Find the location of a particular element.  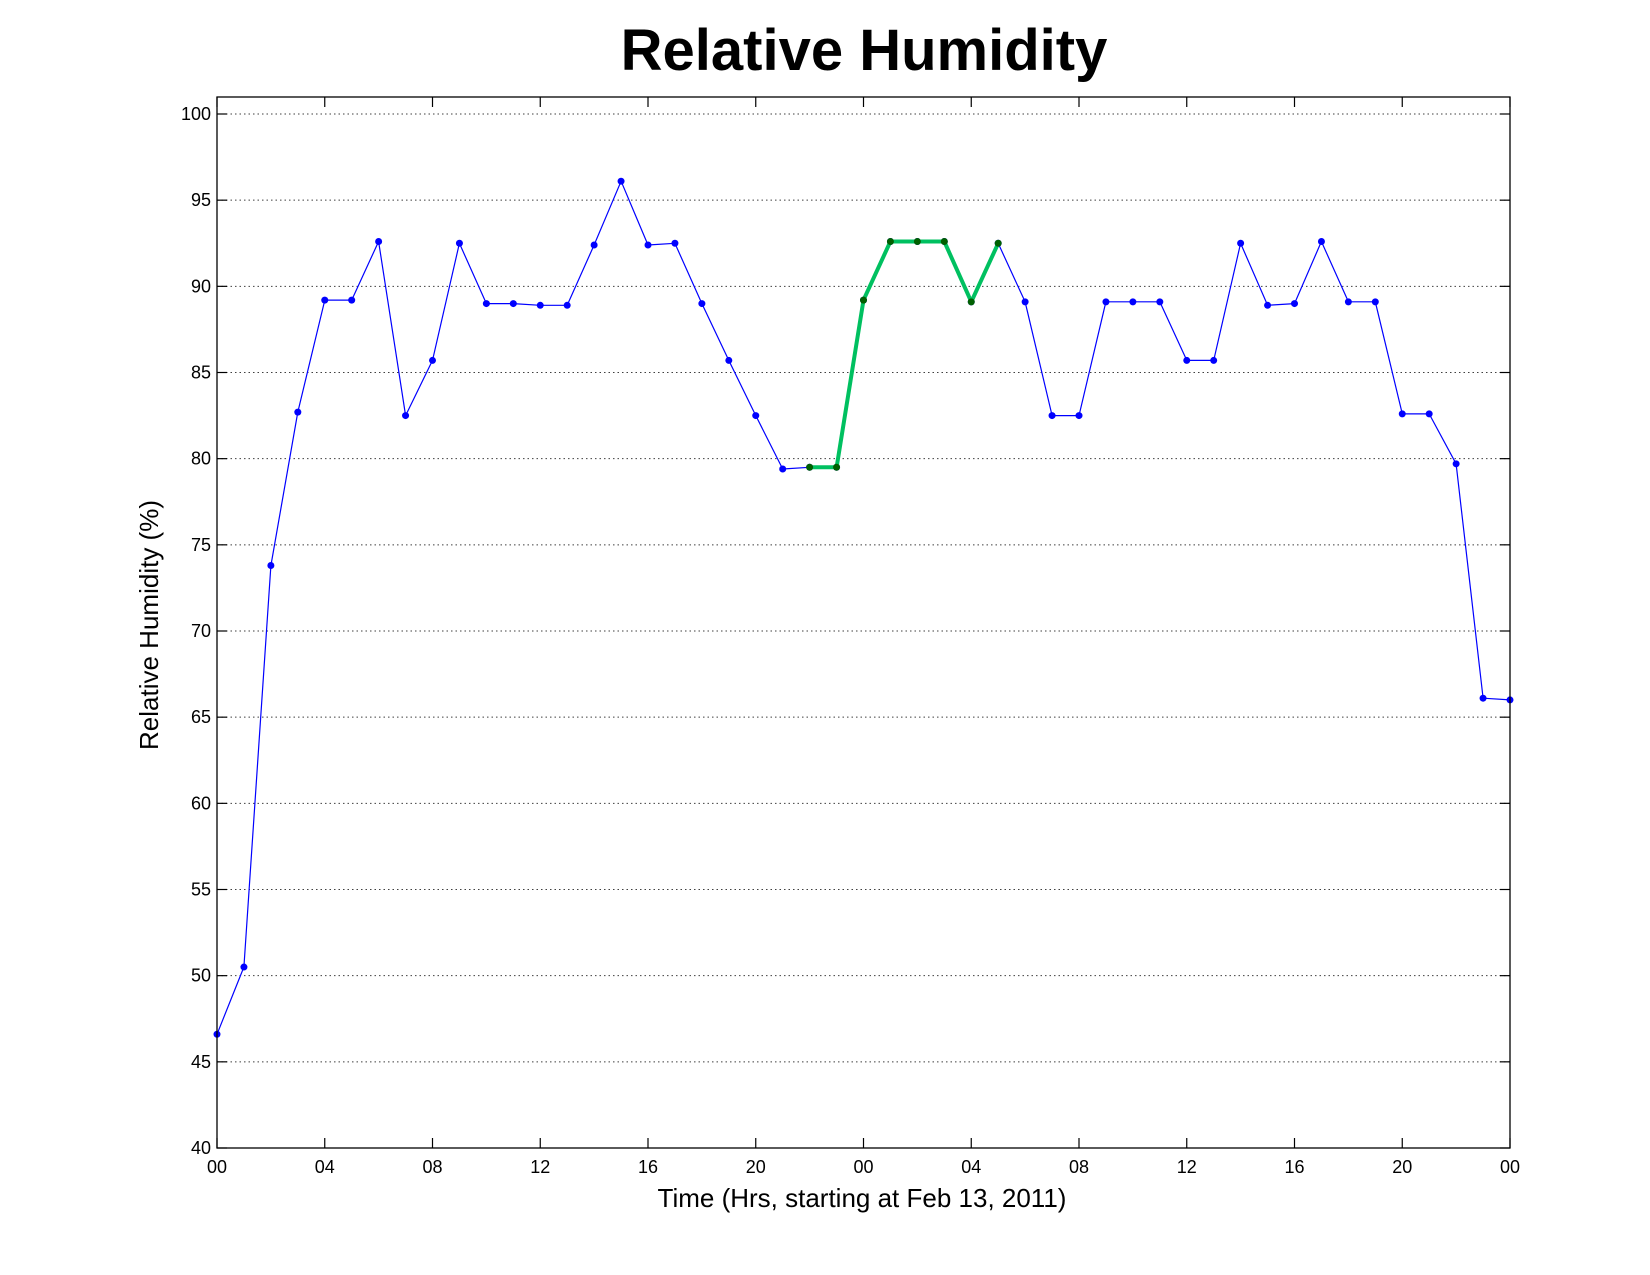

y-tick-label: 50 is located at coordinates (201, 976).